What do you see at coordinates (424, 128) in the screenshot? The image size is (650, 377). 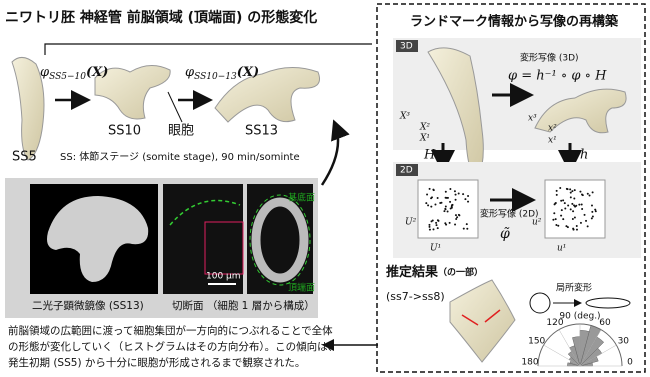 I see `axis-label: X²` at bounding box center [424, 128].